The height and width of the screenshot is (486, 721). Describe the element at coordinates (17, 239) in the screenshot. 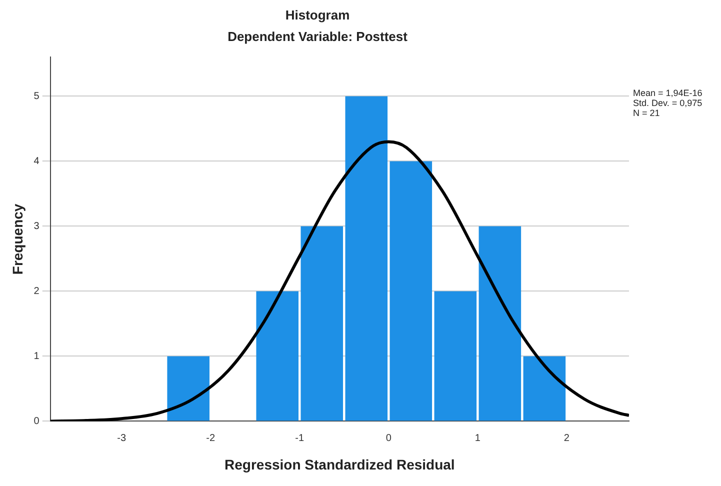

I see `y-axis-title: Frequency` at that location.